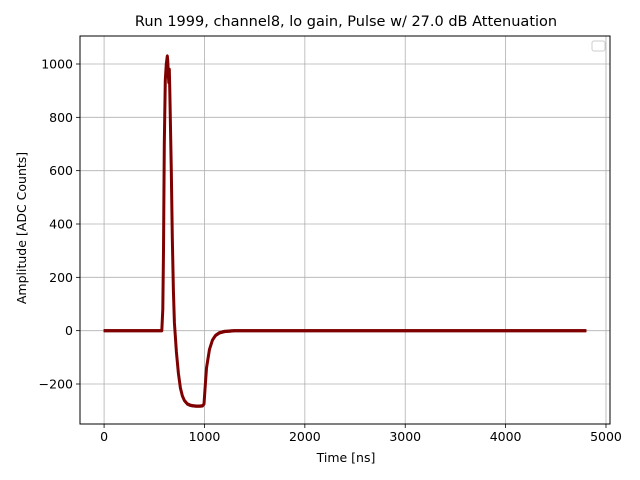 This screenshot has width=640, height=480. What do you see at coordinates (69, 330) in the screenshot?
I see `y-tick-label: 0` at bounding box center [69, 330].